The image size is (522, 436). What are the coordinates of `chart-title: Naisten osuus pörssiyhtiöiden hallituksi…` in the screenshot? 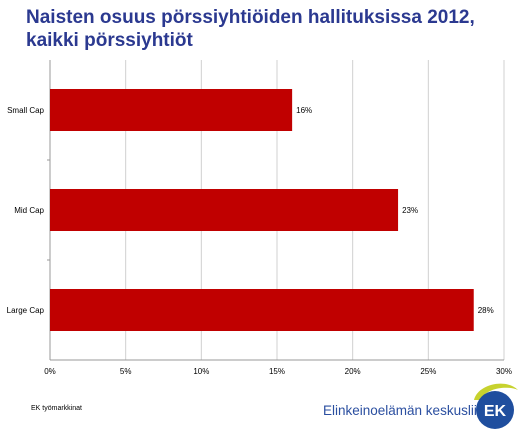 It's located at (266, 29).